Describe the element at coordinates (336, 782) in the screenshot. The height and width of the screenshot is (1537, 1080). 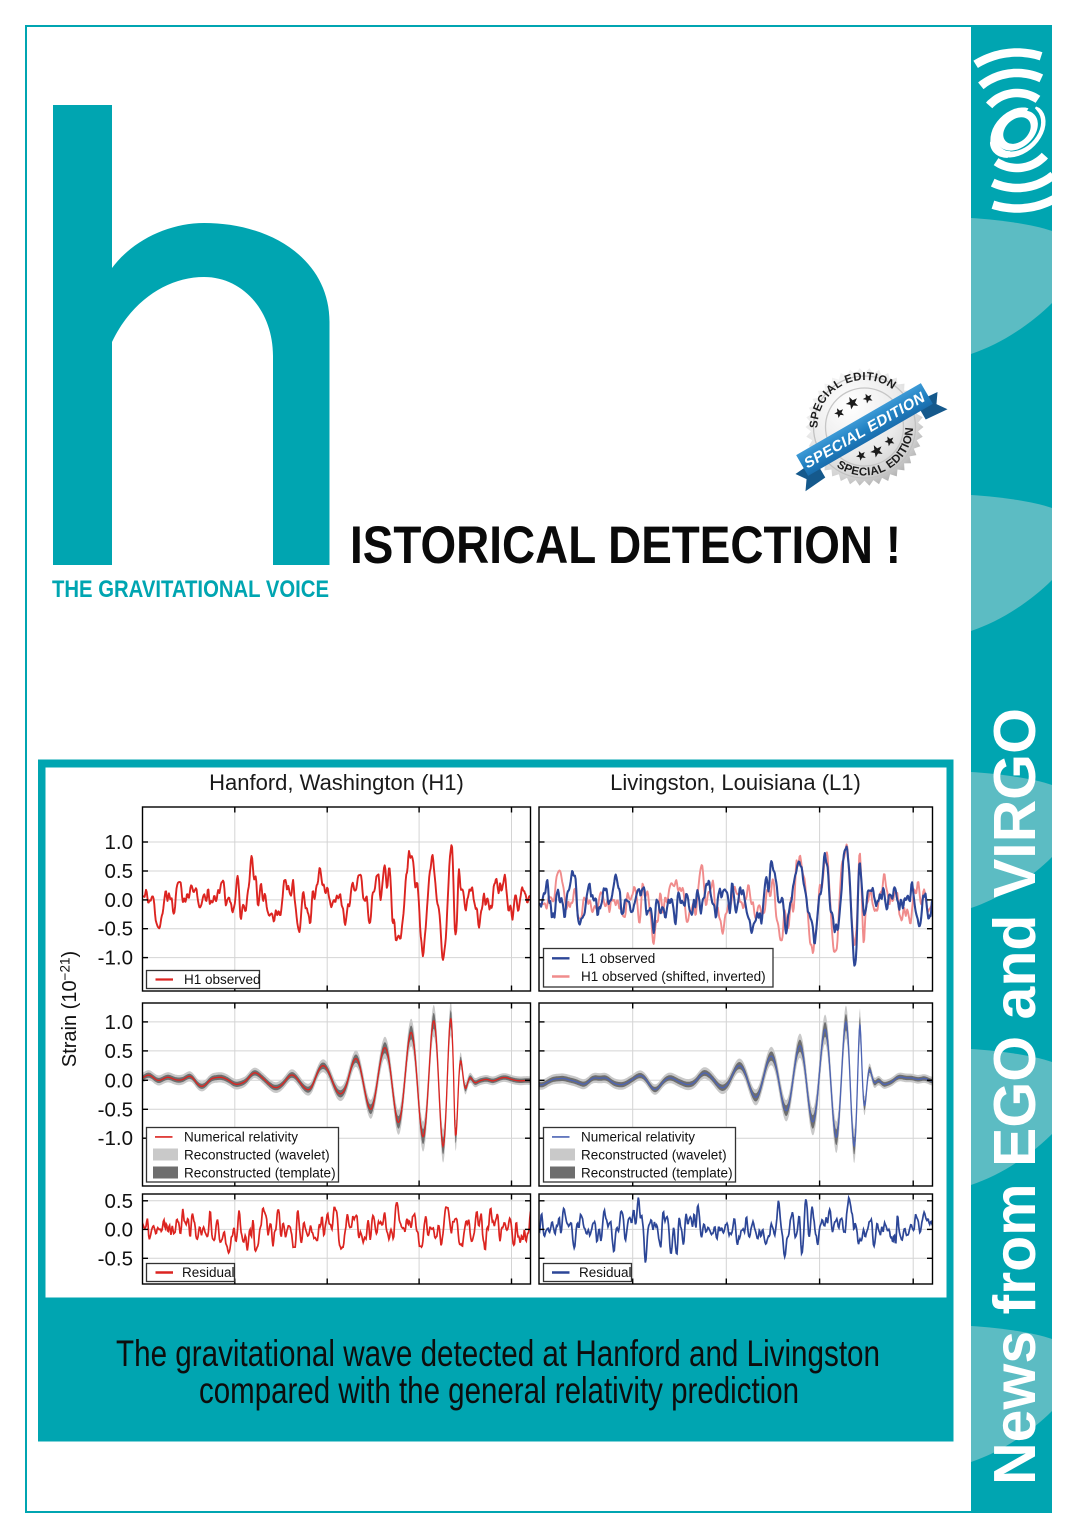
I see `svg-text: Hanford, Washington (H1)` at that location.